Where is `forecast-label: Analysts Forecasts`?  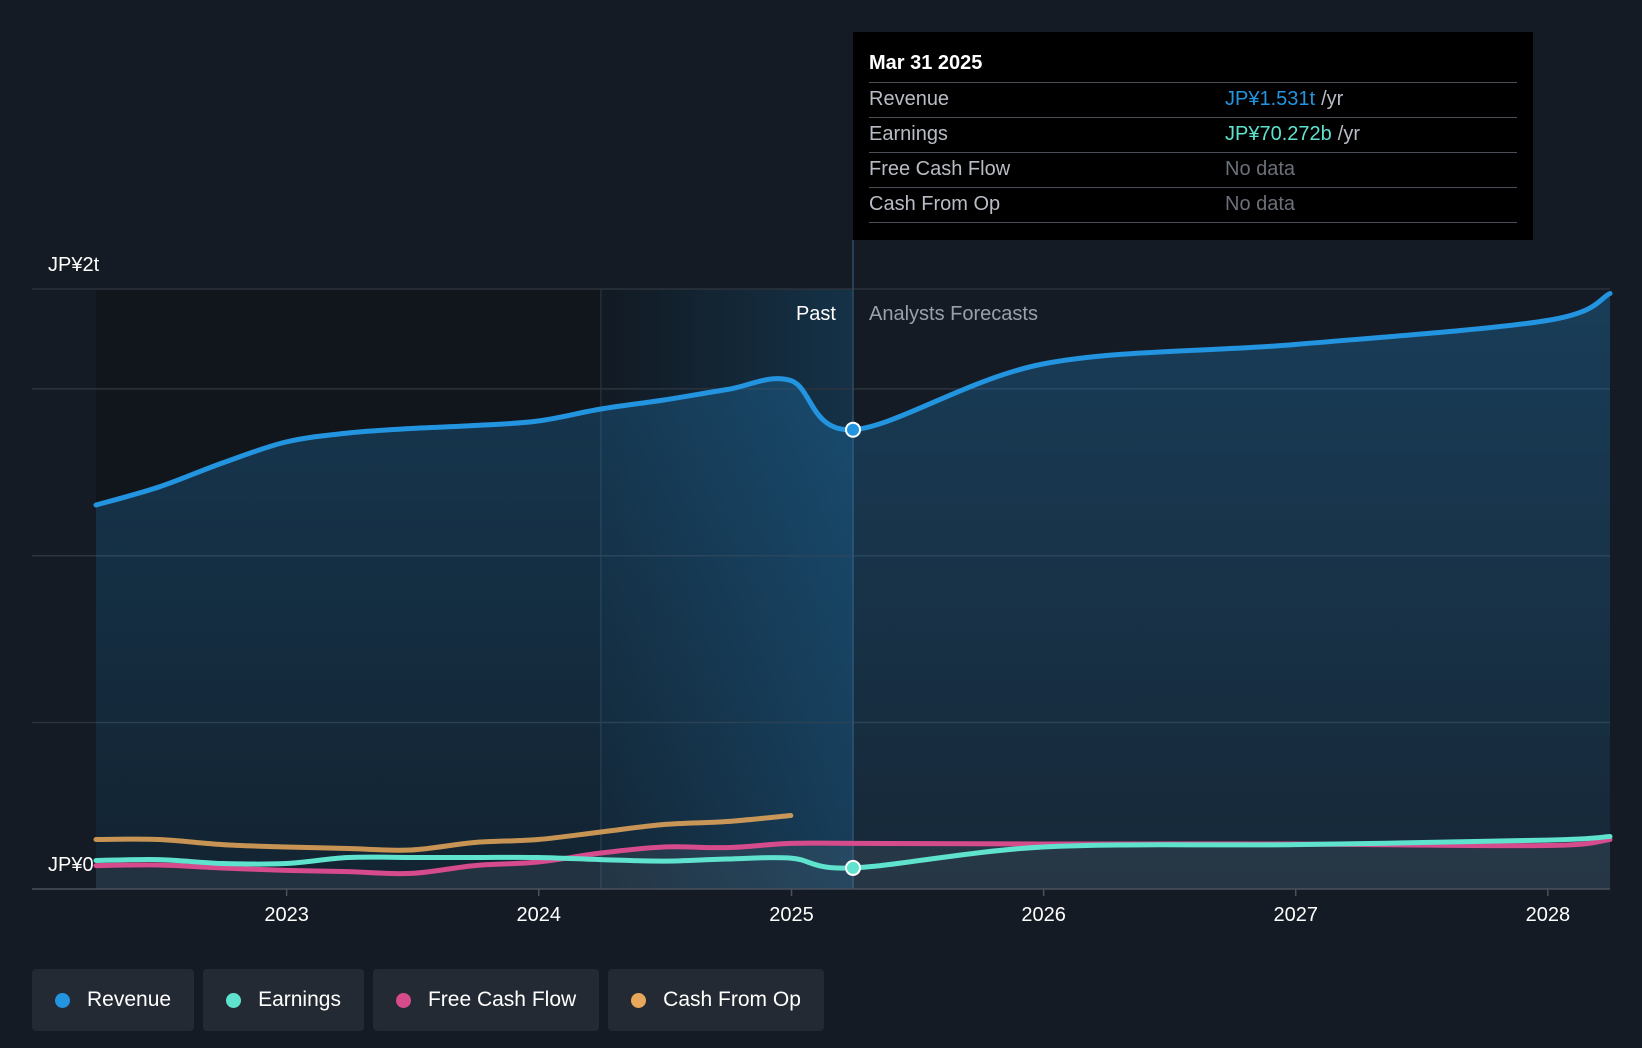 forecast-label: Analysts Forecasts is located at coordinates (953, 314).